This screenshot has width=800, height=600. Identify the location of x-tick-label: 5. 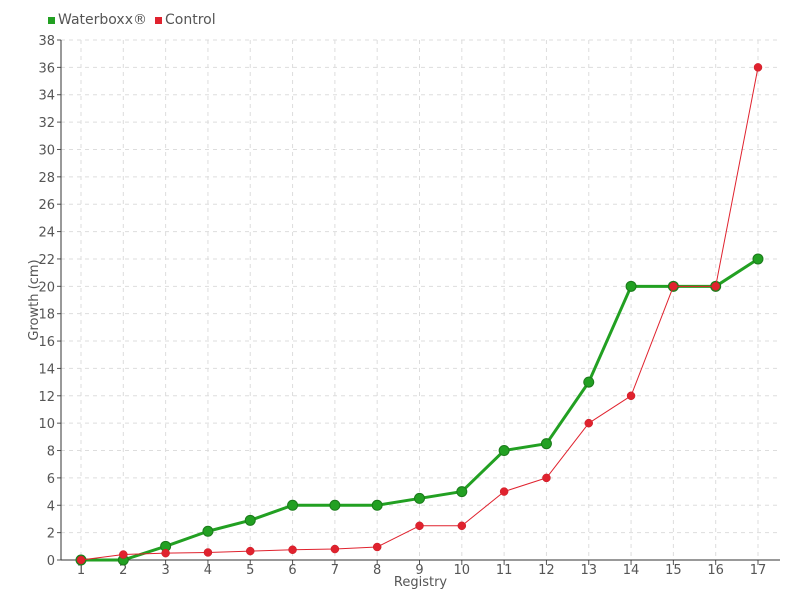
(250, 570).